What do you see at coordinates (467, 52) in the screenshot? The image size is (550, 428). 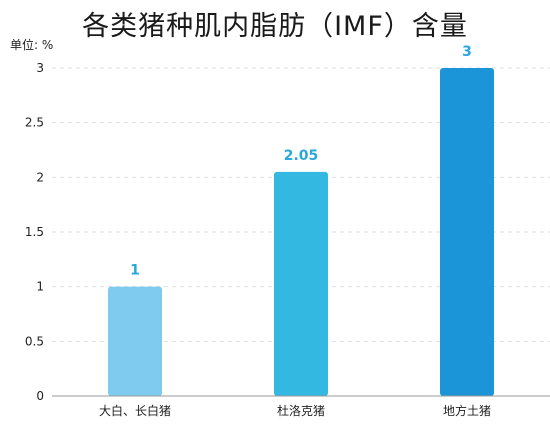 I see `bar-value-label: 3` at bounding box center [467, 52].